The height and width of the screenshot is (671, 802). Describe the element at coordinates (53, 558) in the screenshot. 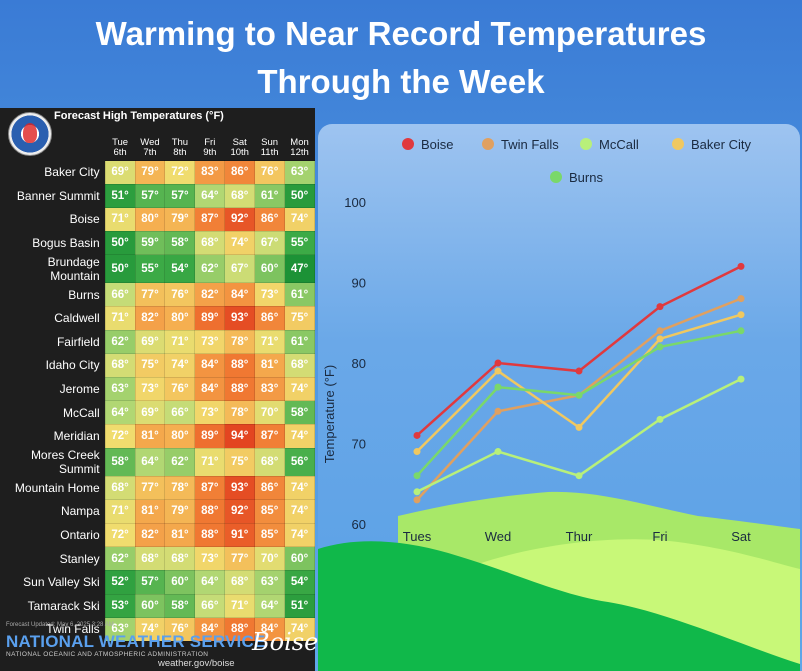

I see `location-label: Stanley` at that location.